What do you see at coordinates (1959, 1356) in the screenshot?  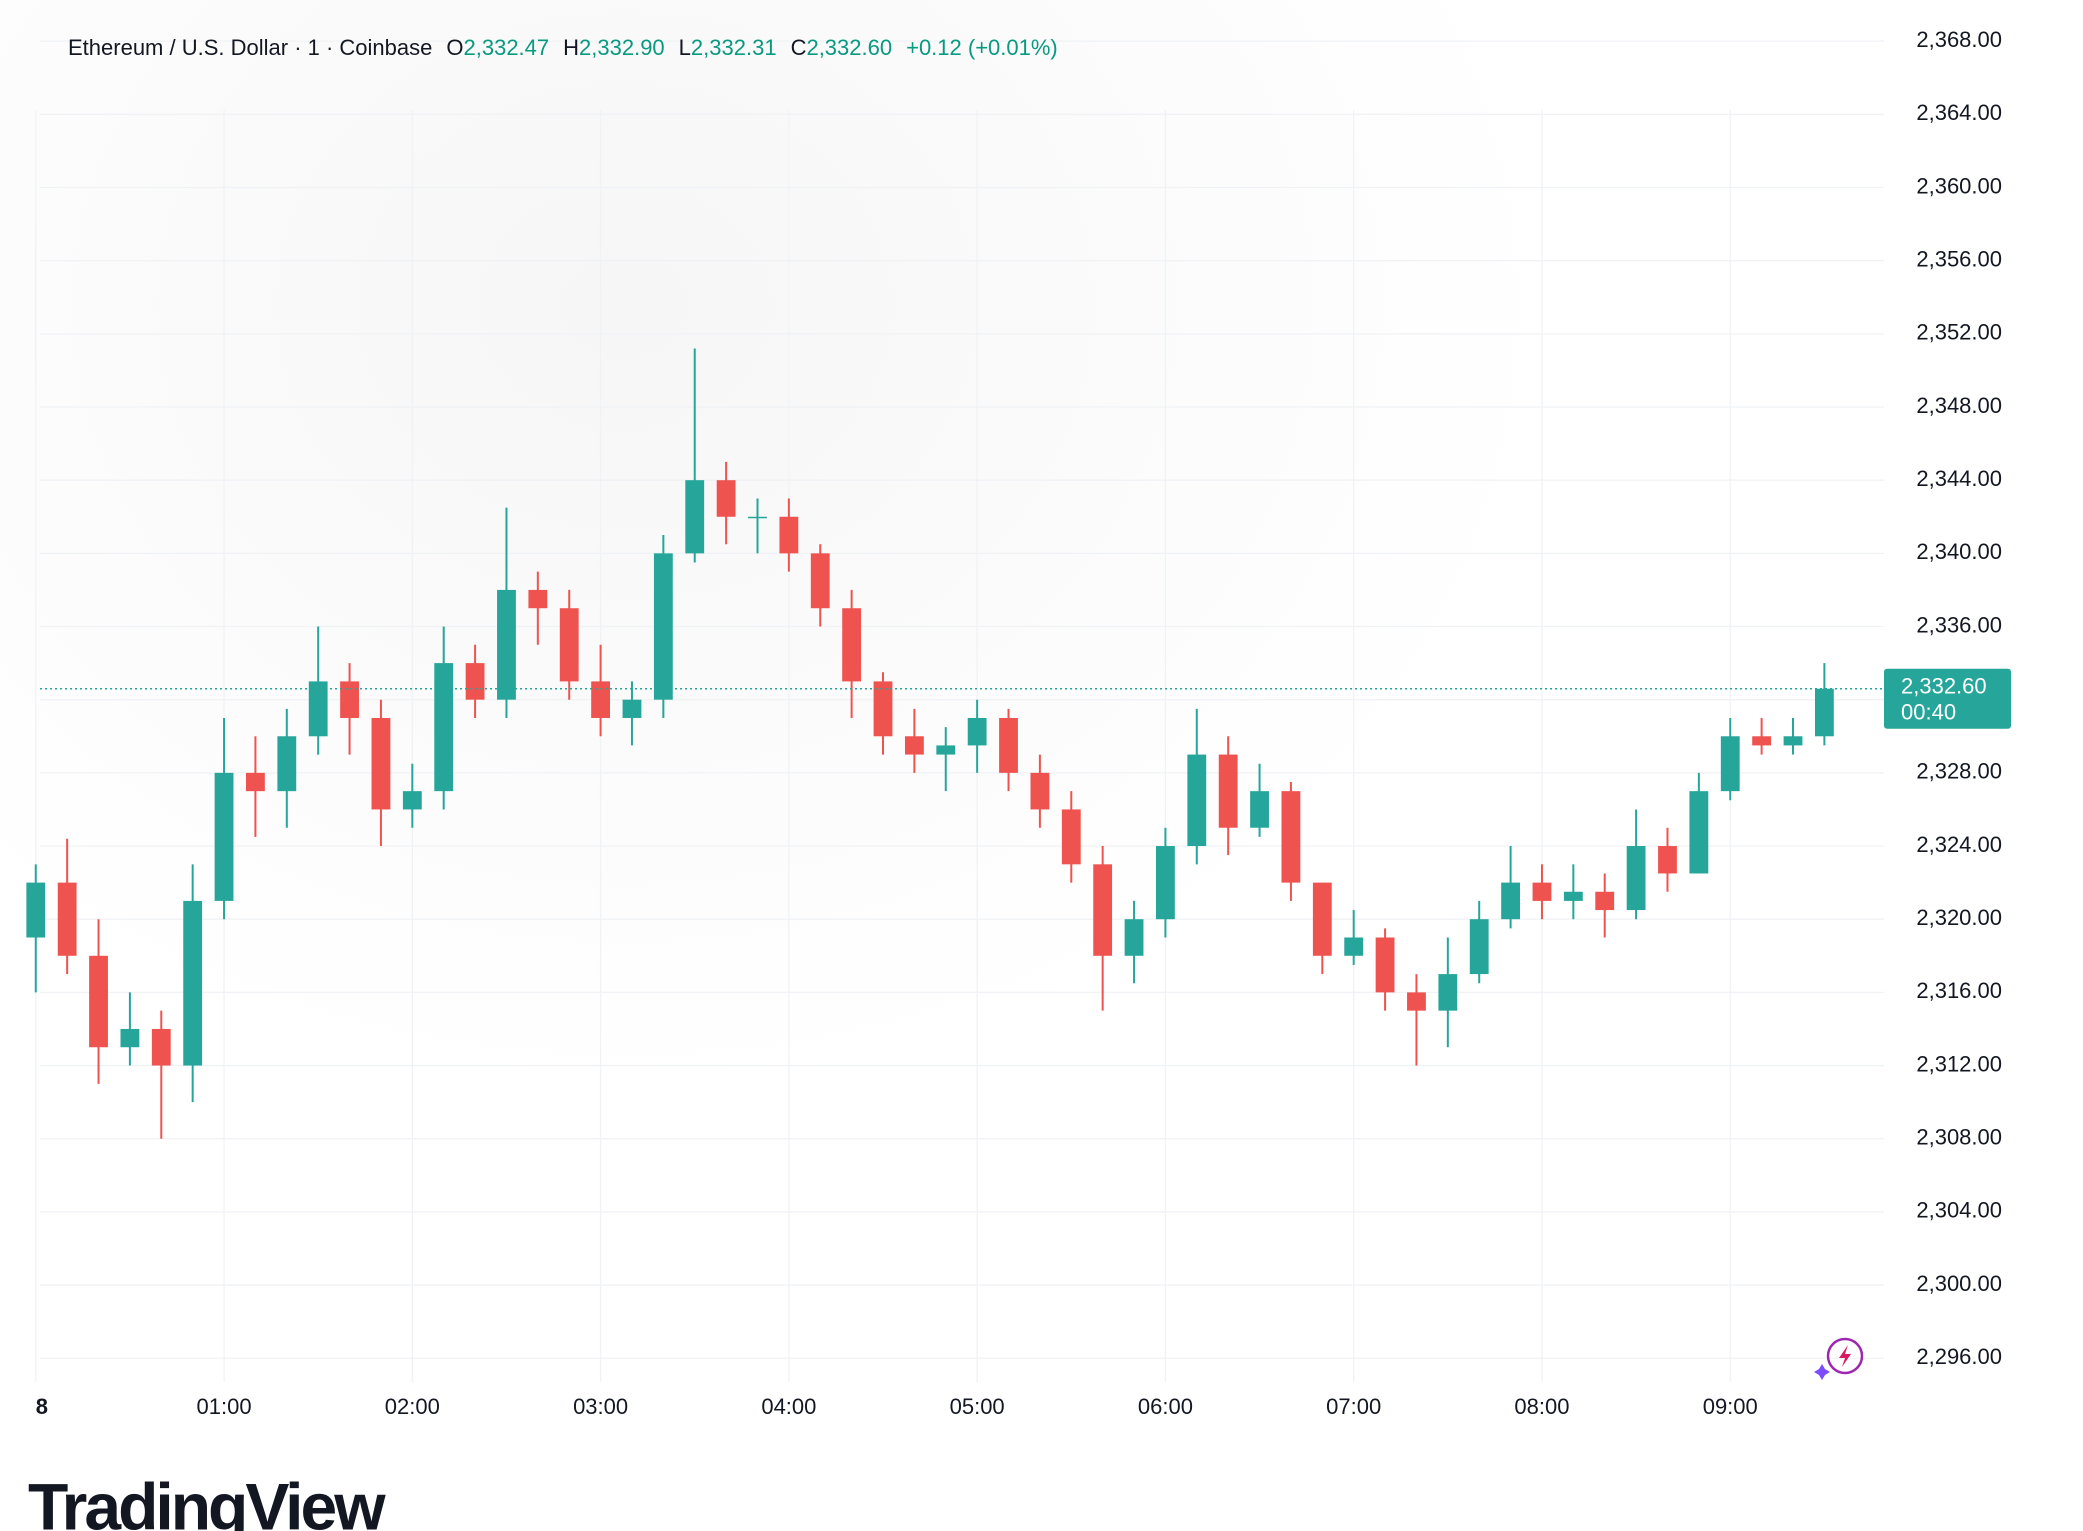 I see `y-tick-label: 2,296.00` at bounding box center [1959, 1356].